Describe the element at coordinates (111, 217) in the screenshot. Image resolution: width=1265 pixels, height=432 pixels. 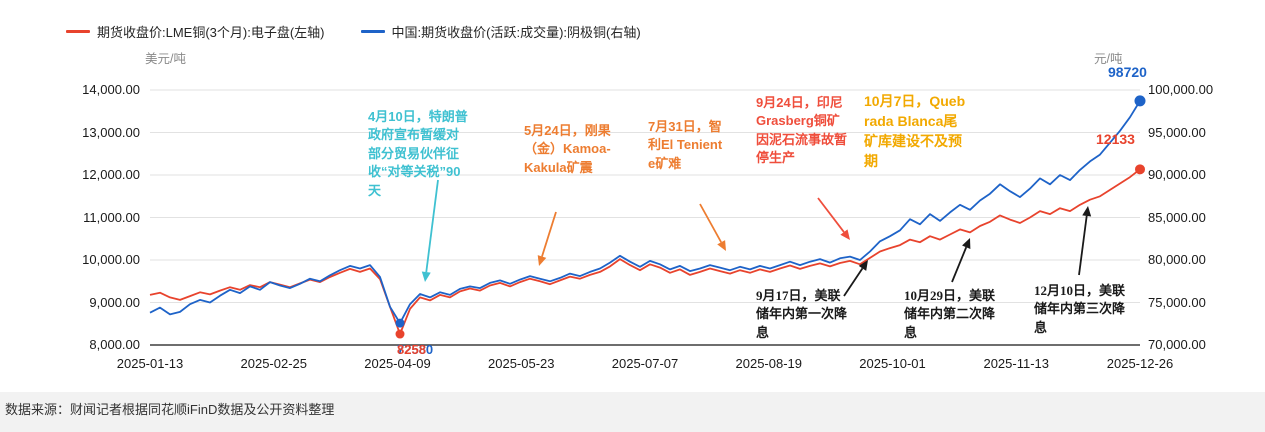
I see `left-axis-tick: 11,000.00` at that location.